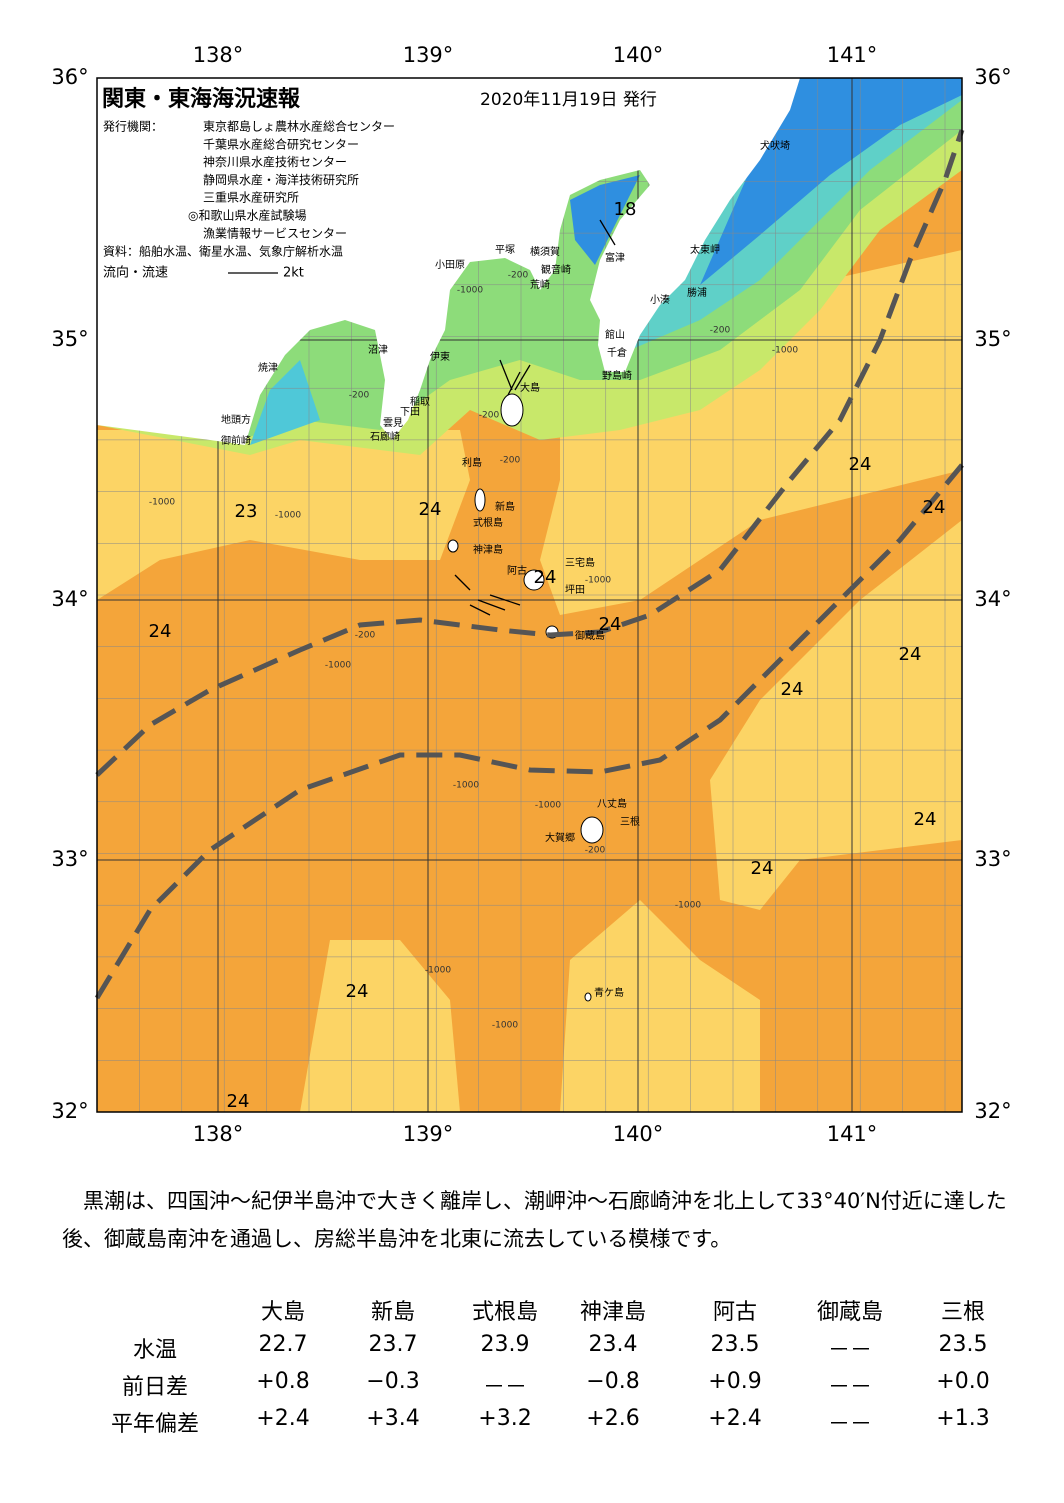 This screenshot has width=1064, height=1503. What do you see at coordinates (560, 837) in the screenshot?
I see `place-name: 大賀郷` at bounding box center [560, 837].